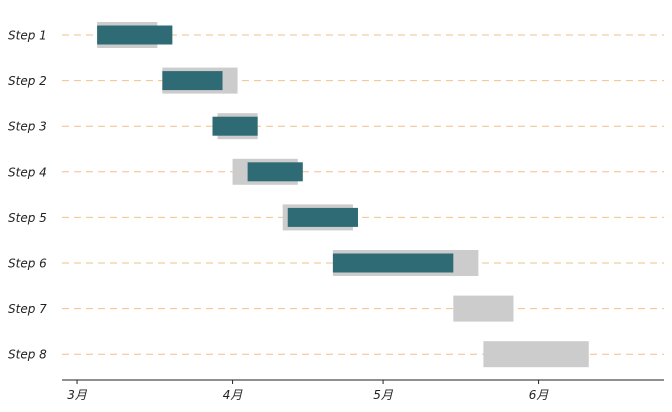 This screenshot has height=412, width=672. I want to click on x-tick-label: 5月, so click(383, 395).